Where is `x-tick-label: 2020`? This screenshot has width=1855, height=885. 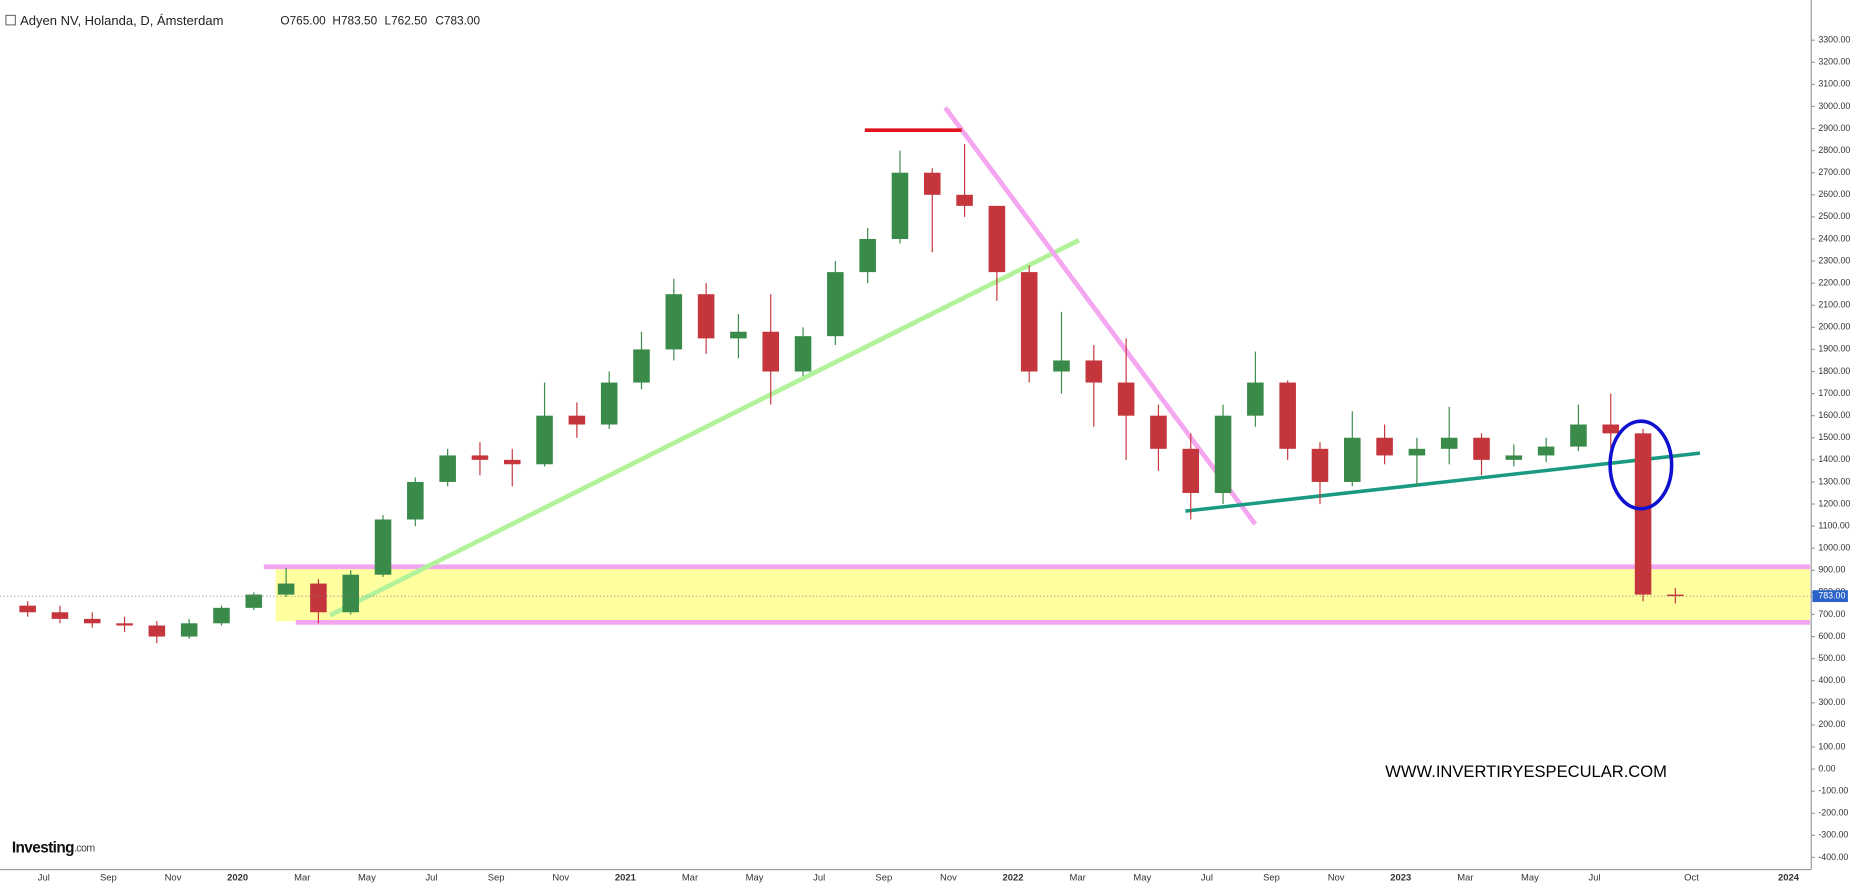 x-tick-label: 2020 is located at coordinates (237, 877).